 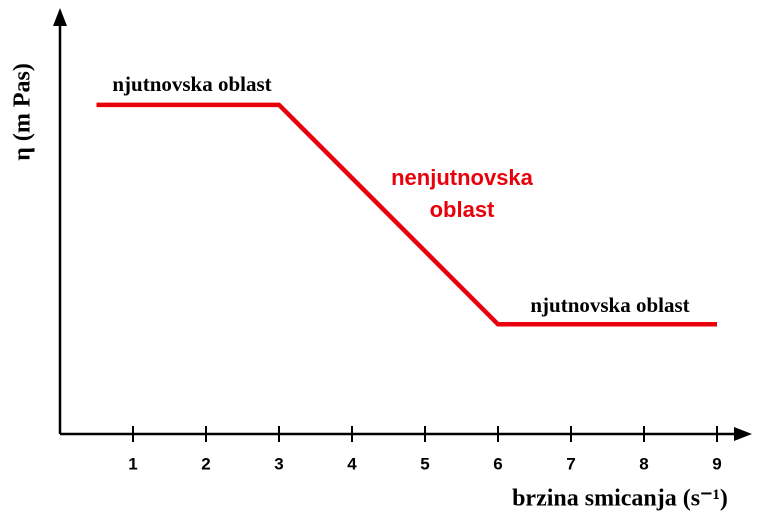 What do you see at coordinates (462, 209) in the screenshot?
I see `annotation: oblast` at bounding box center [462, 209].